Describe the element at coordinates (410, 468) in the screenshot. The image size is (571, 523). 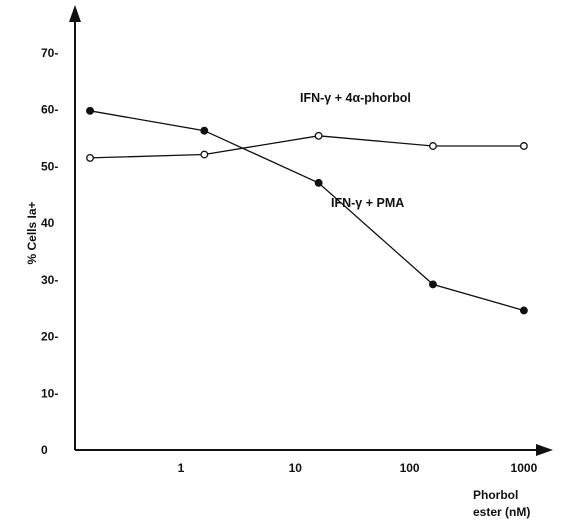
I see `x-tick-label: 100` at that location.